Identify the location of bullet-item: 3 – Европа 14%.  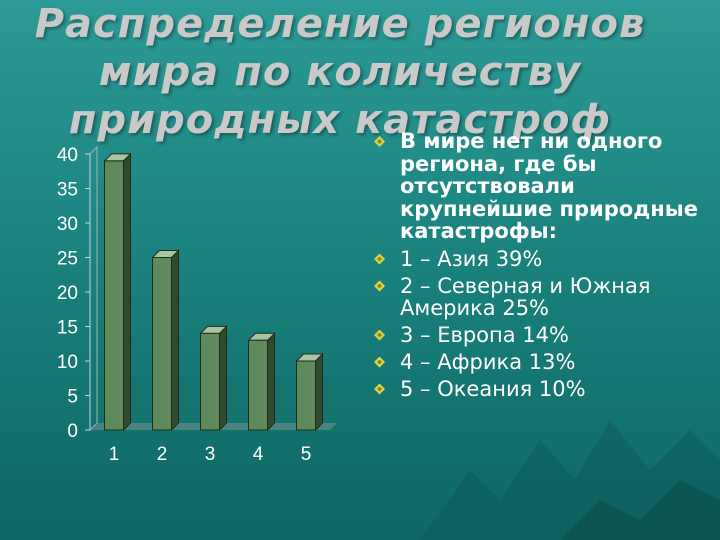
(542, 335).